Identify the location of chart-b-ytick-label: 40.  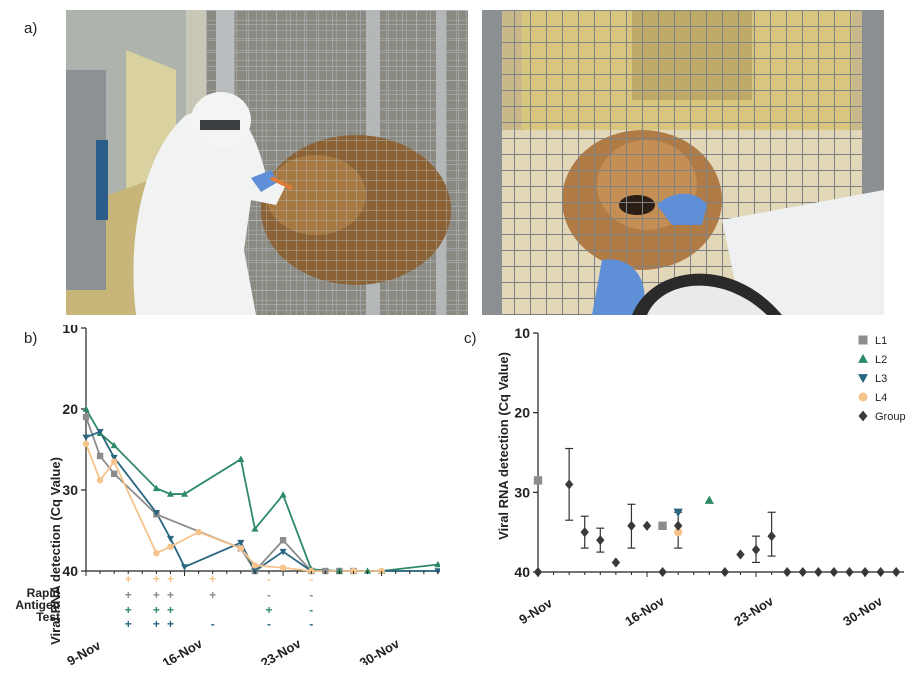
(70, 571).